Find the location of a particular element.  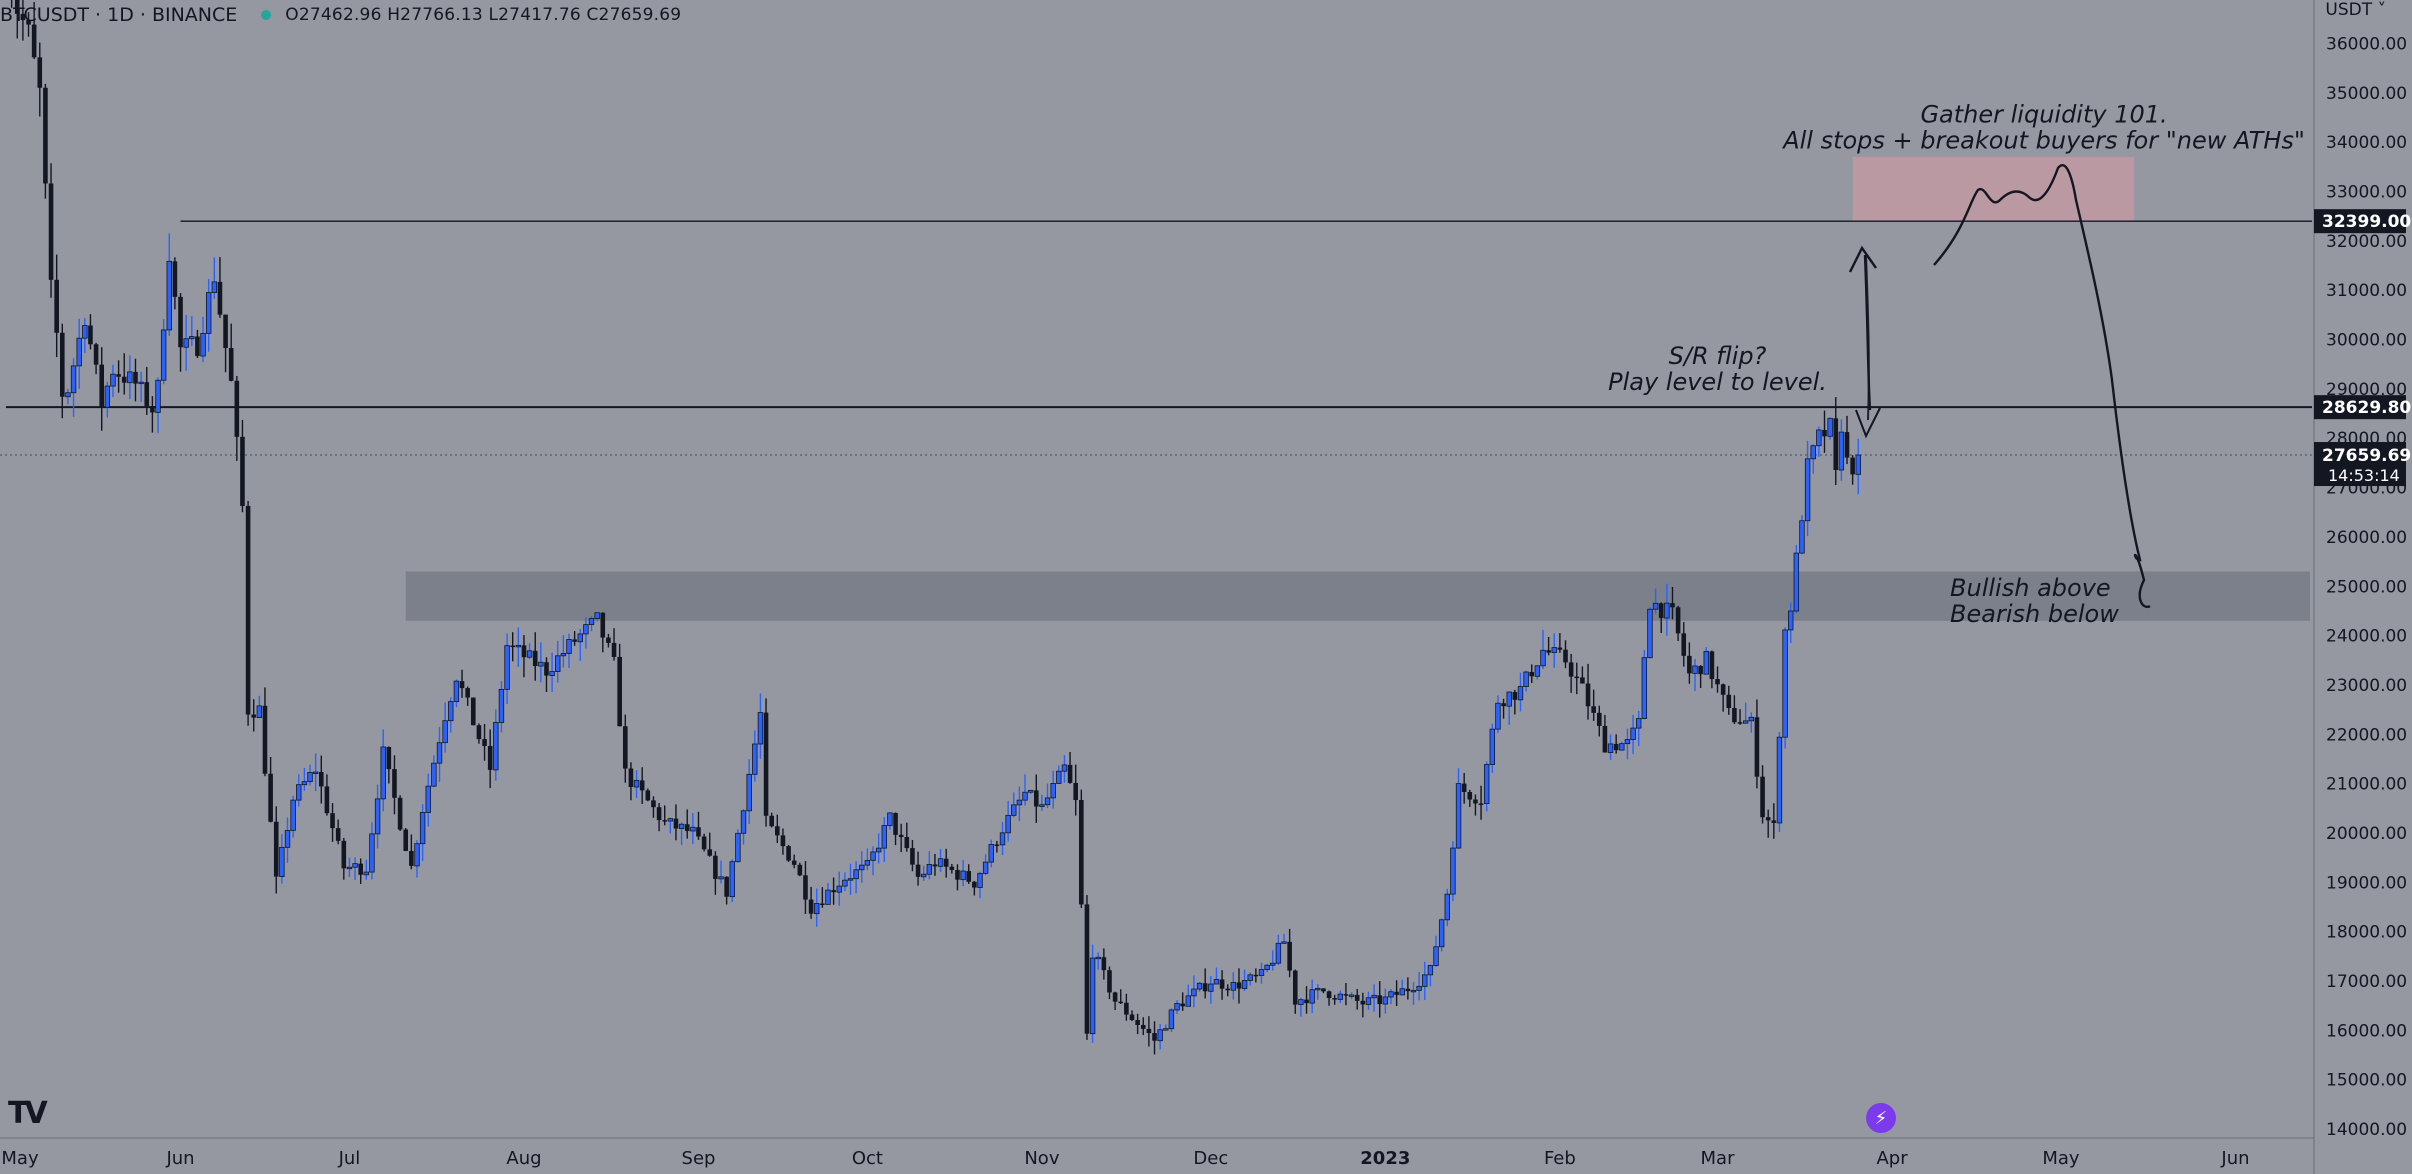

liquidity-grab-path is located at coordinates (2042, 386).